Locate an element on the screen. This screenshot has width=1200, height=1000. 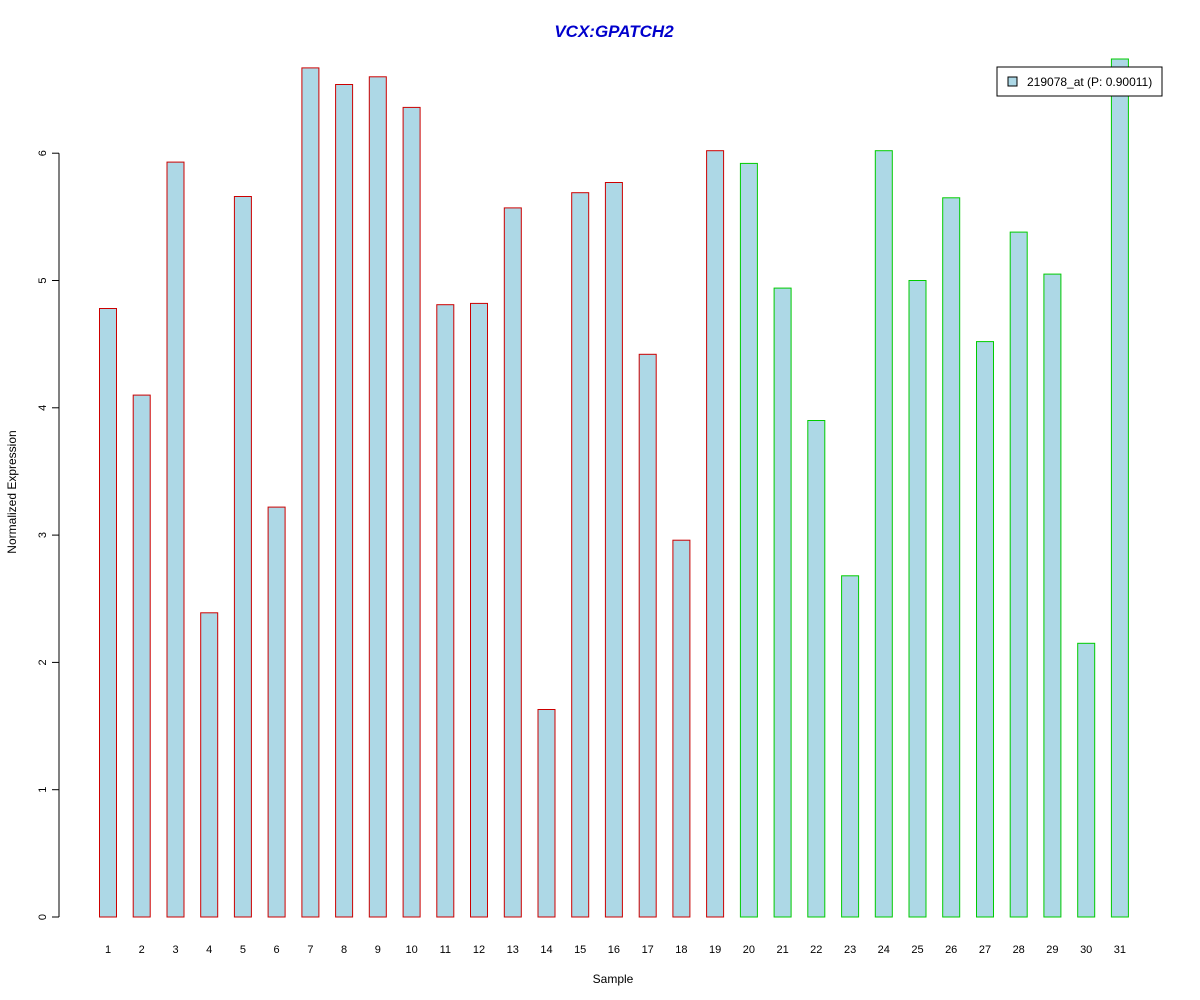
x-axis-label: Sample is located at coordinates (613, 979).